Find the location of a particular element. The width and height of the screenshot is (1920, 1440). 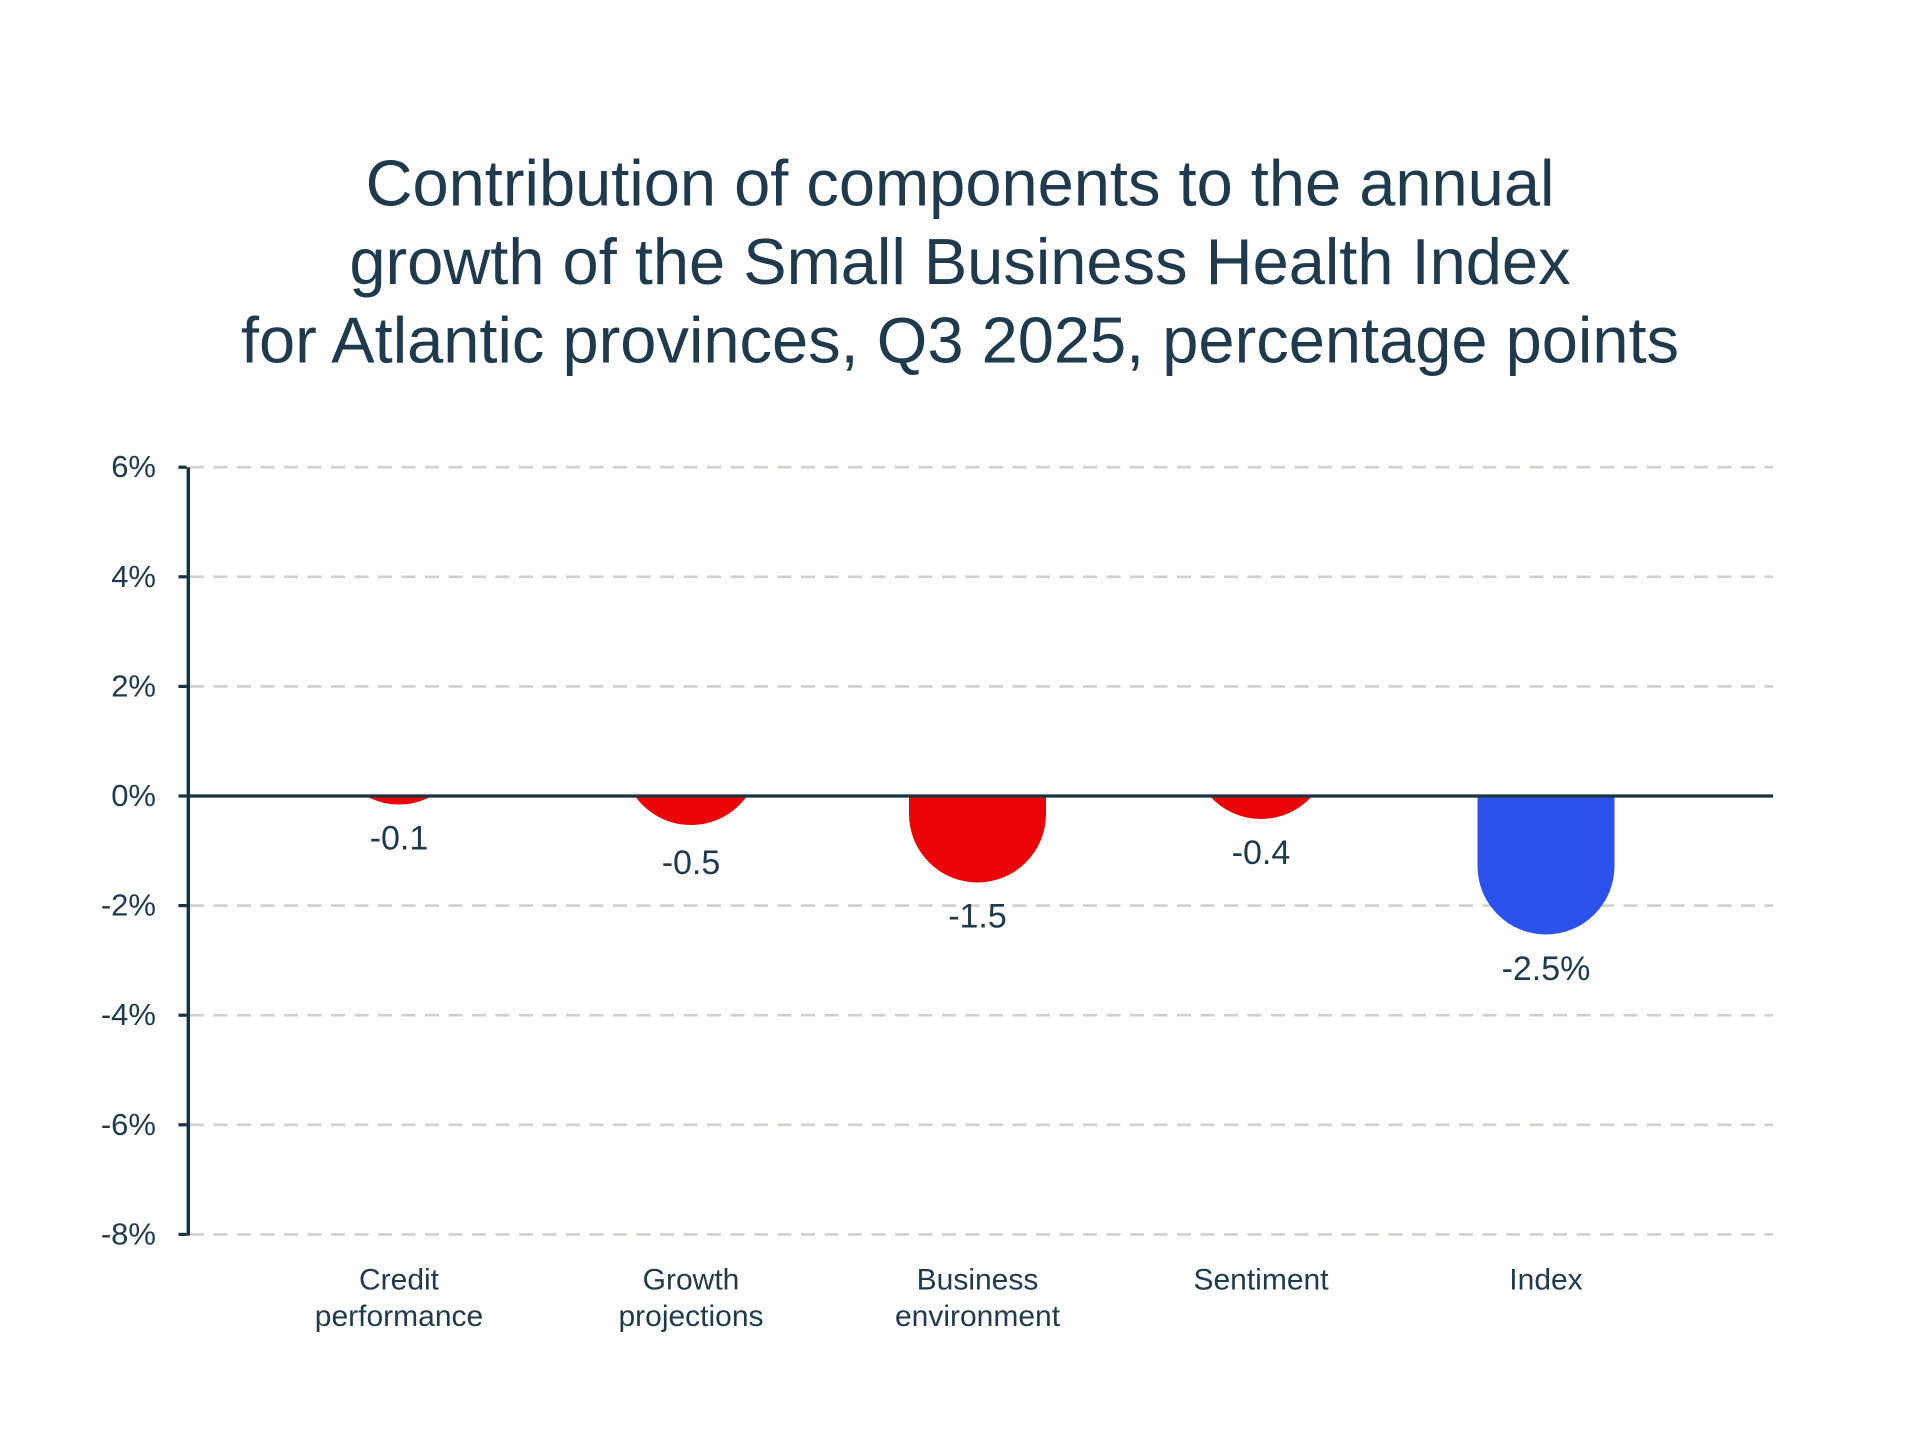

svg-text: 4% is located at coordinates (133, 576).